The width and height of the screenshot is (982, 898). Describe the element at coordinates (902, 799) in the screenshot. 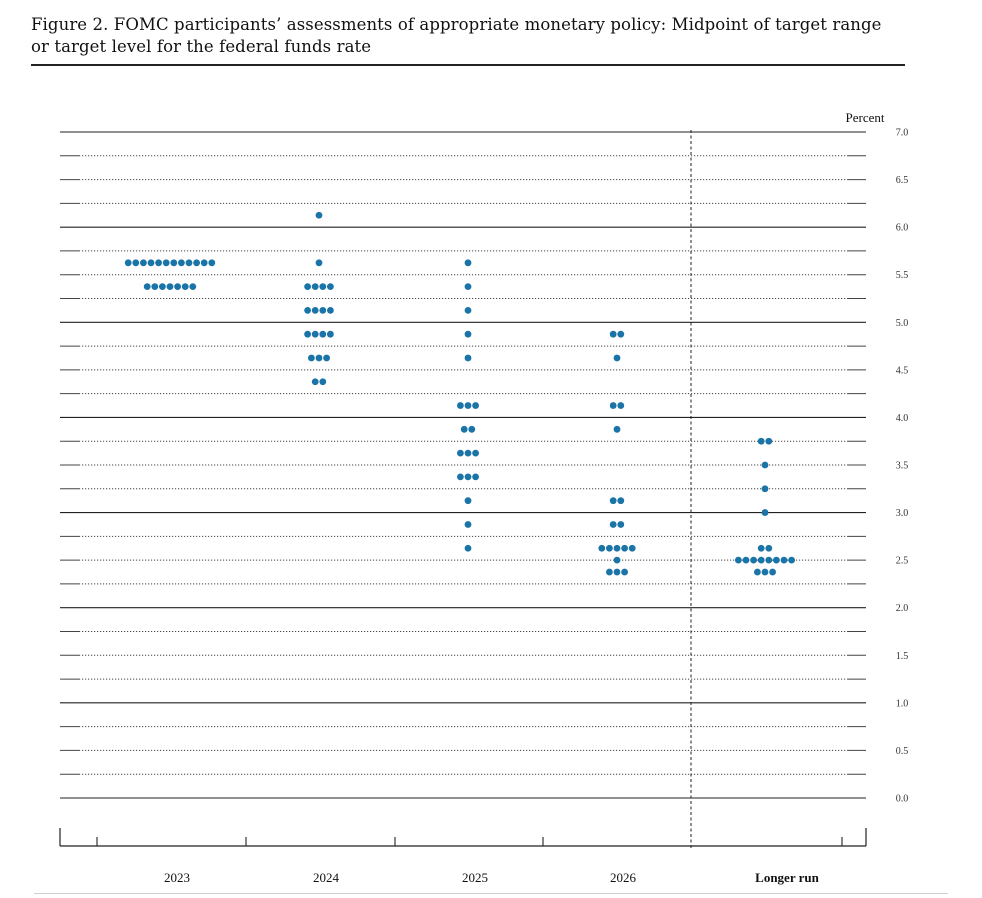

I see `y-tick-label: 0.0` at that location.